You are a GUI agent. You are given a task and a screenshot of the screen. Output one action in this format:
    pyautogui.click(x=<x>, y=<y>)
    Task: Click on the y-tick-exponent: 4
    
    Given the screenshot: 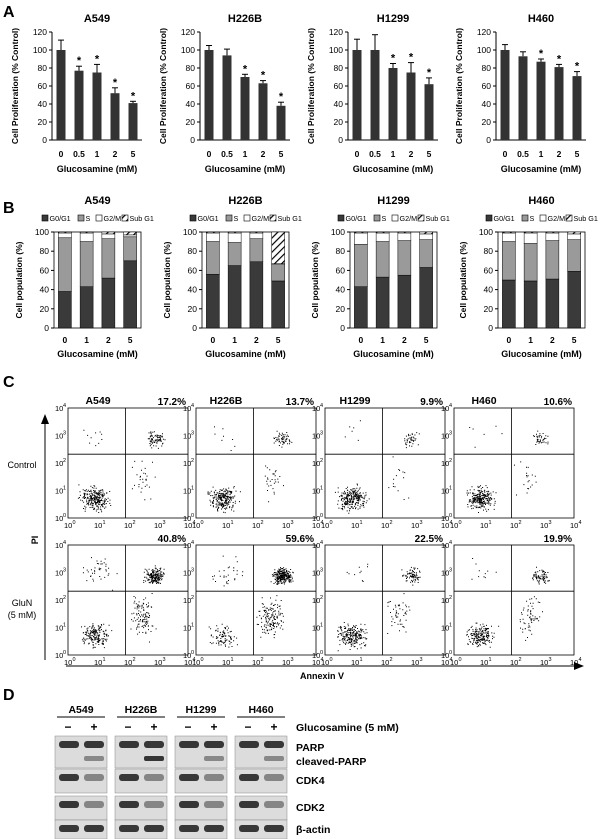 What is the action you would take?
    pyautogui.click(x=192, y=543)
    